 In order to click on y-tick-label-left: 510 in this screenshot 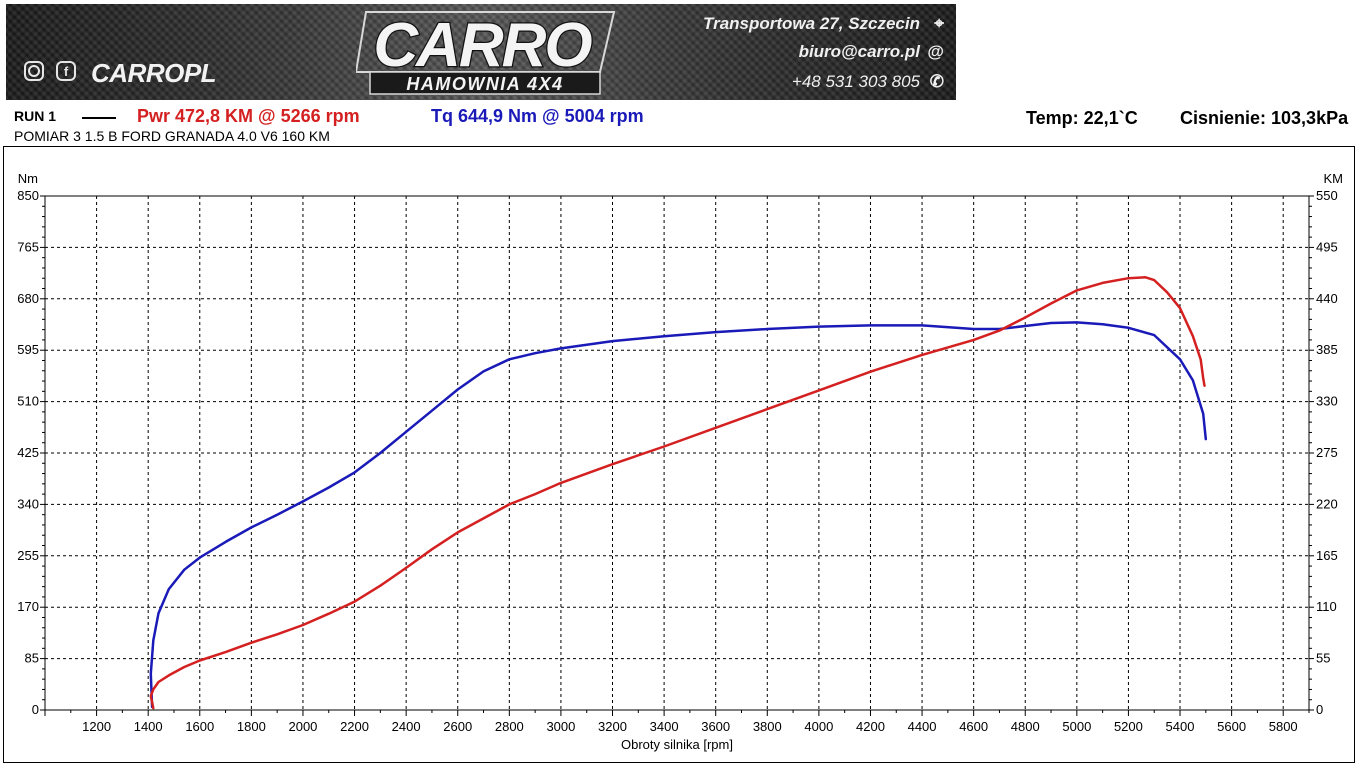, I will do `click(28, 401)`.